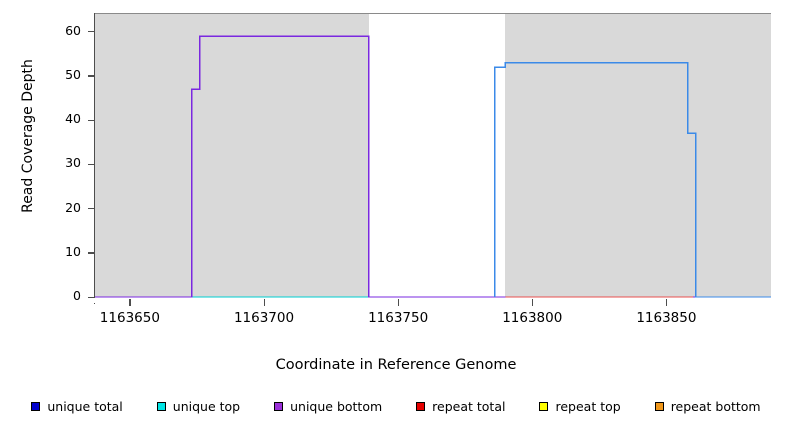 The height and width of the screenshot is (432, 792). Describe the element at coordinates (588, 406) in the screenshot. I see `legend-label: repeat top` at that location.